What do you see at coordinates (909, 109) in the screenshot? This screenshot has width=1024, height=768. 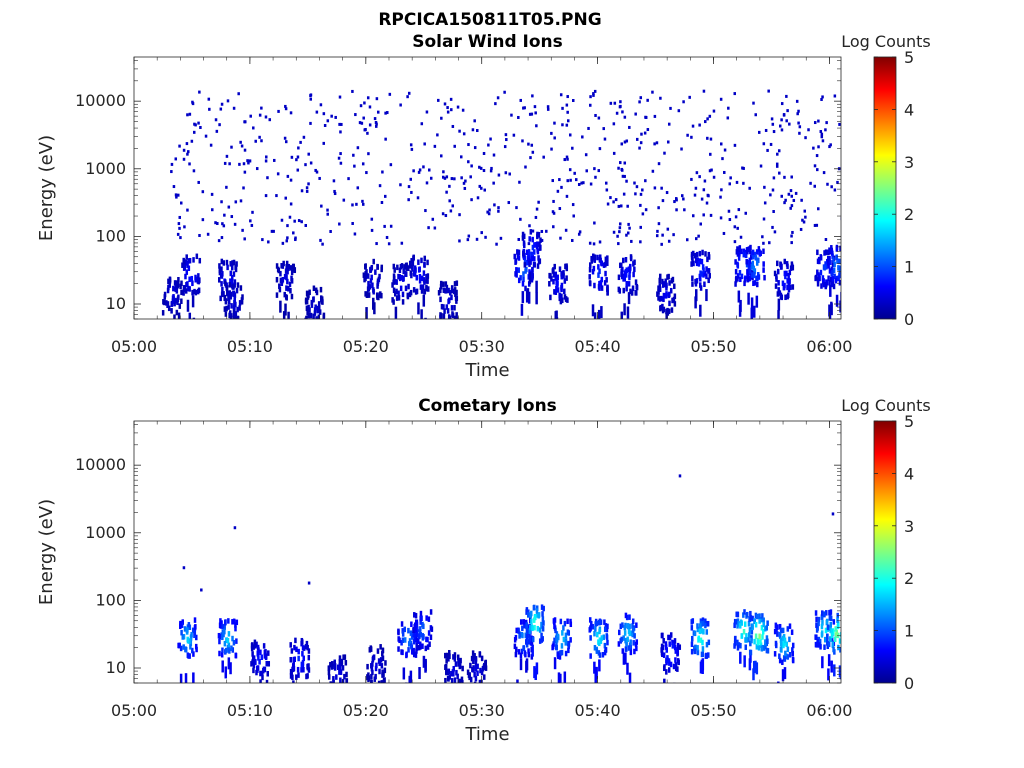 I see `colorbar-tick-label: 4` at bounding box center [909, 109].